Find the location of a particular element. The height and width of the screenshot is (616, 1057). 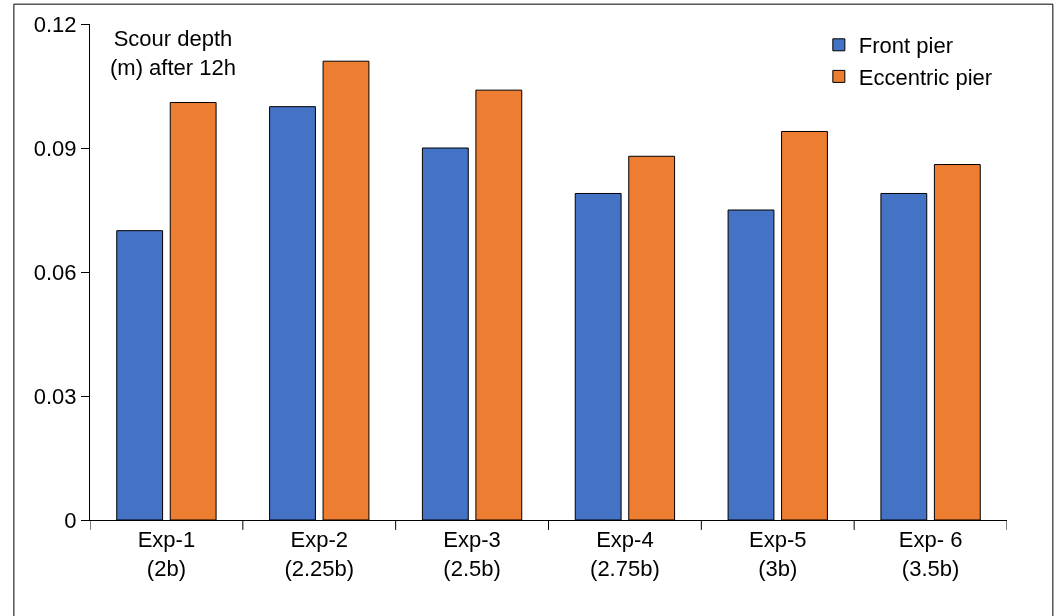

x-tick-label: Exp-4 (2.75b) is located at coordinates (625, 554).